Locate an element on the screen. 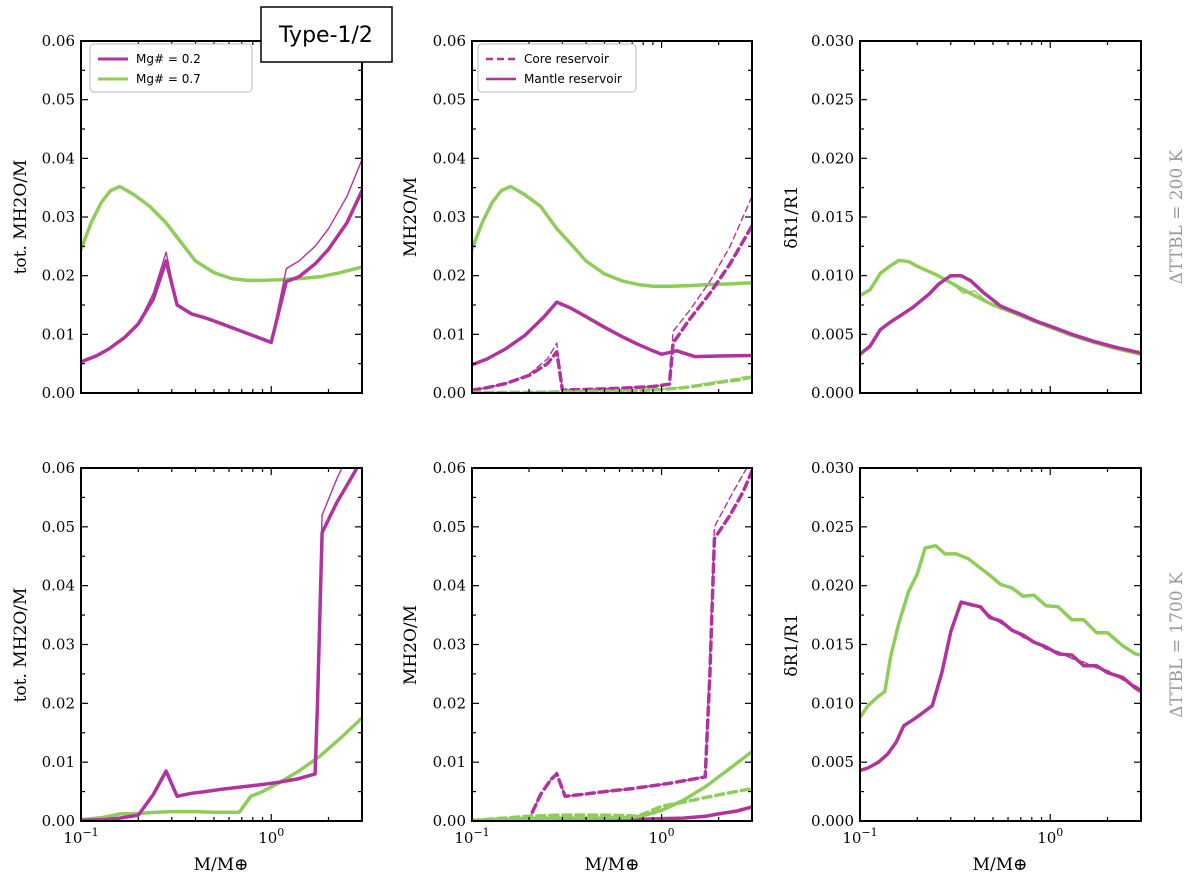 The image size is (1200, 886). x-axis-label-left: M/M⊕ is located at coordinates (221, 865).